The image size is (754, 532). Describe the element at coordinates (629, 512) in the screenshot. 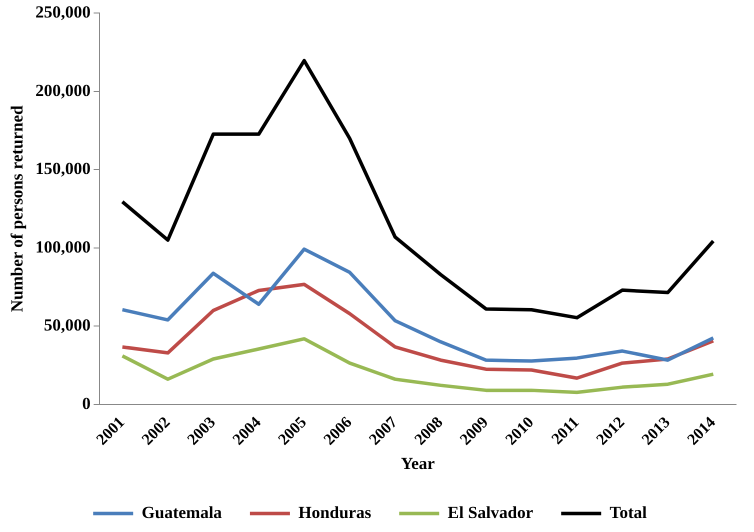

I see `legend-label: Total` at that location.